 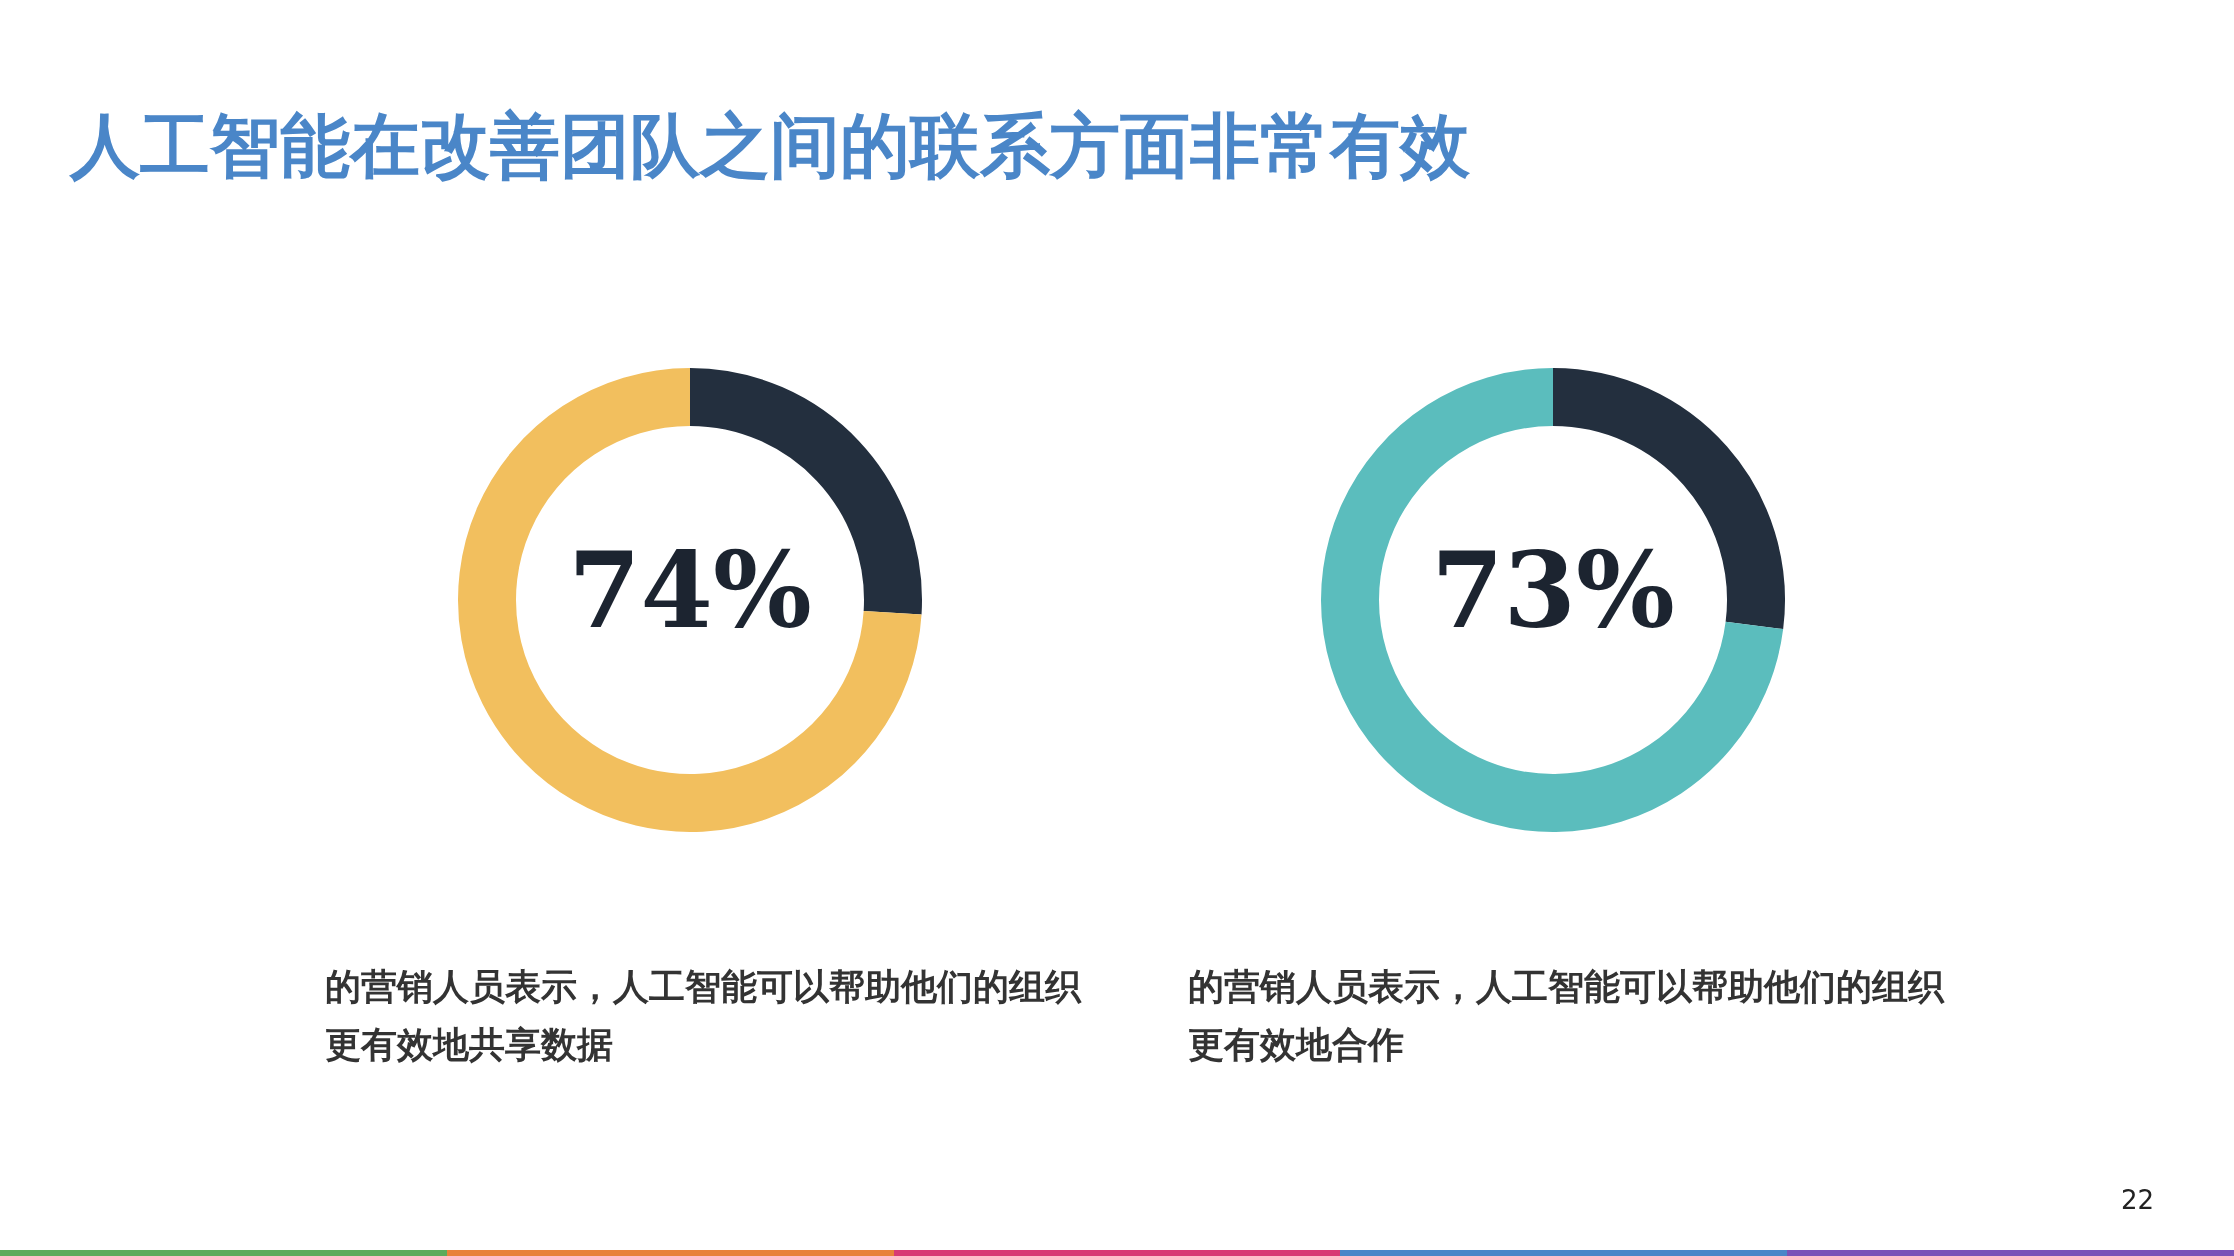 I want to click on text: 的营销人员表示，人工智能可以帮助他们的组织更有效地合作, so click(x=1567, y=1016).